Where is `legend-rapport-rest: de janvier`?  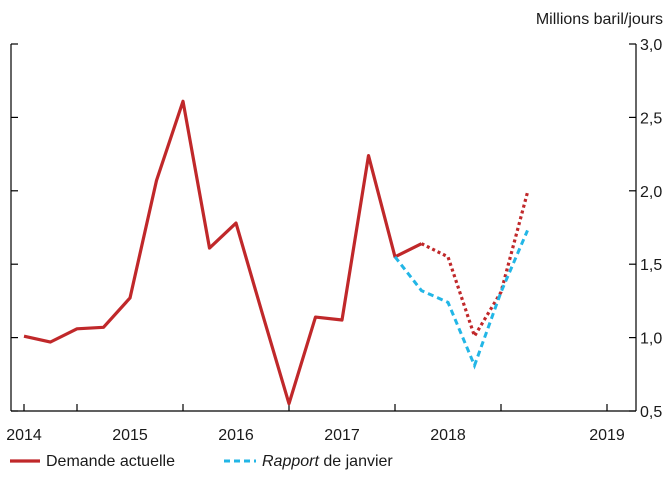
legend-rapport-rest: de janvier is located at coordinates (356, 461).